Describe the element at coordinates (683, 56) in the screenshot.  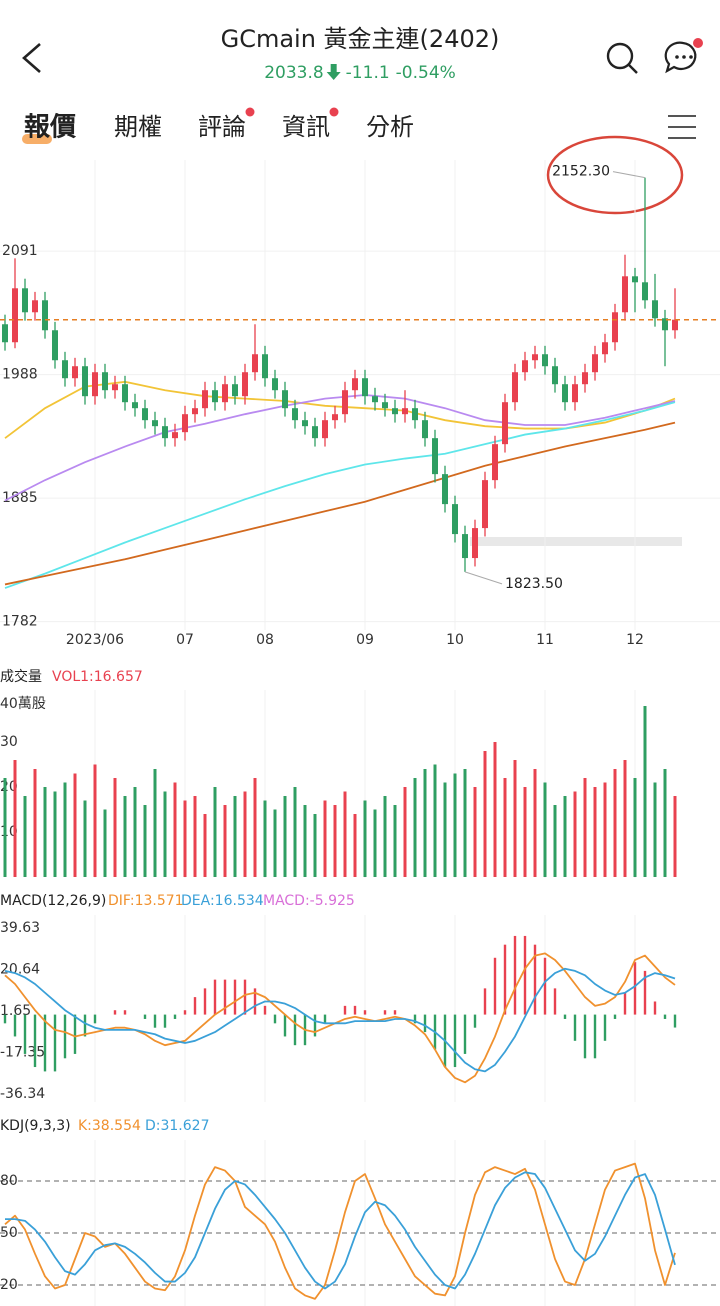
I see `chat-icon` at that location.